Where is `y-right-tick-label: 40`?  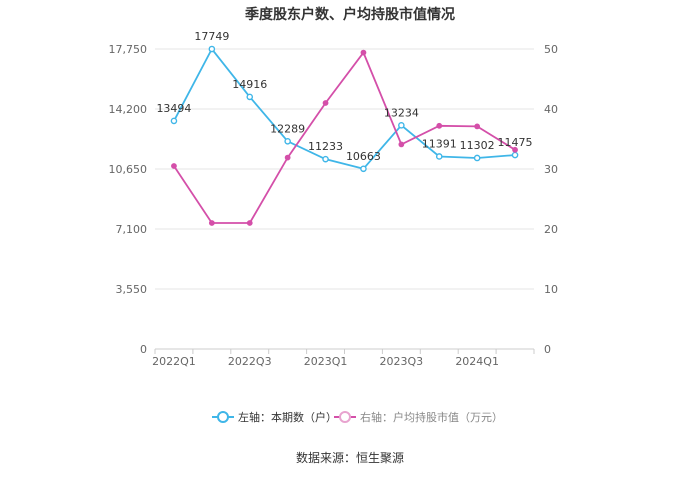
y-right-tick-label: 40 is located at coordinates (551, 109).